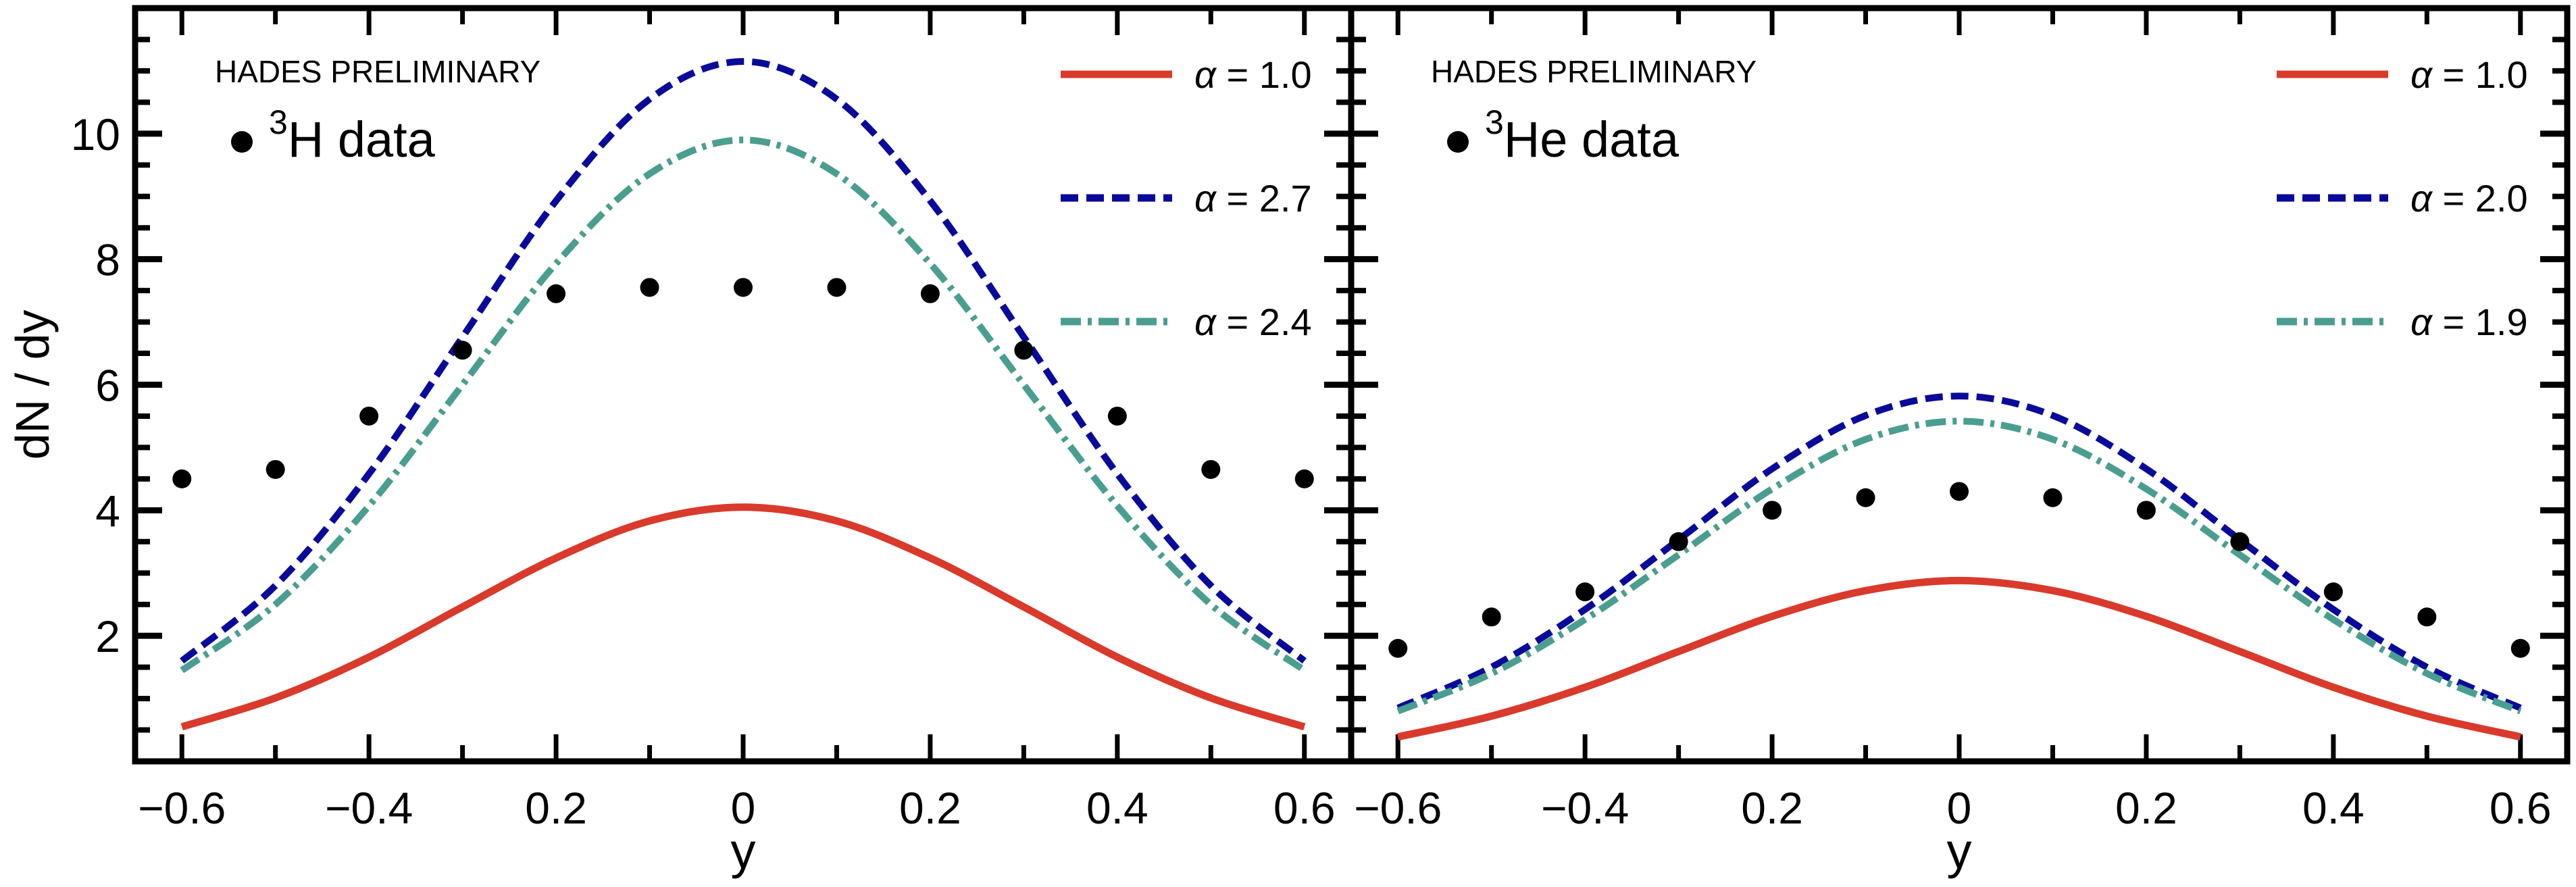  I want to click on legend-label-1: α = 2.7, so click(1253, 198).